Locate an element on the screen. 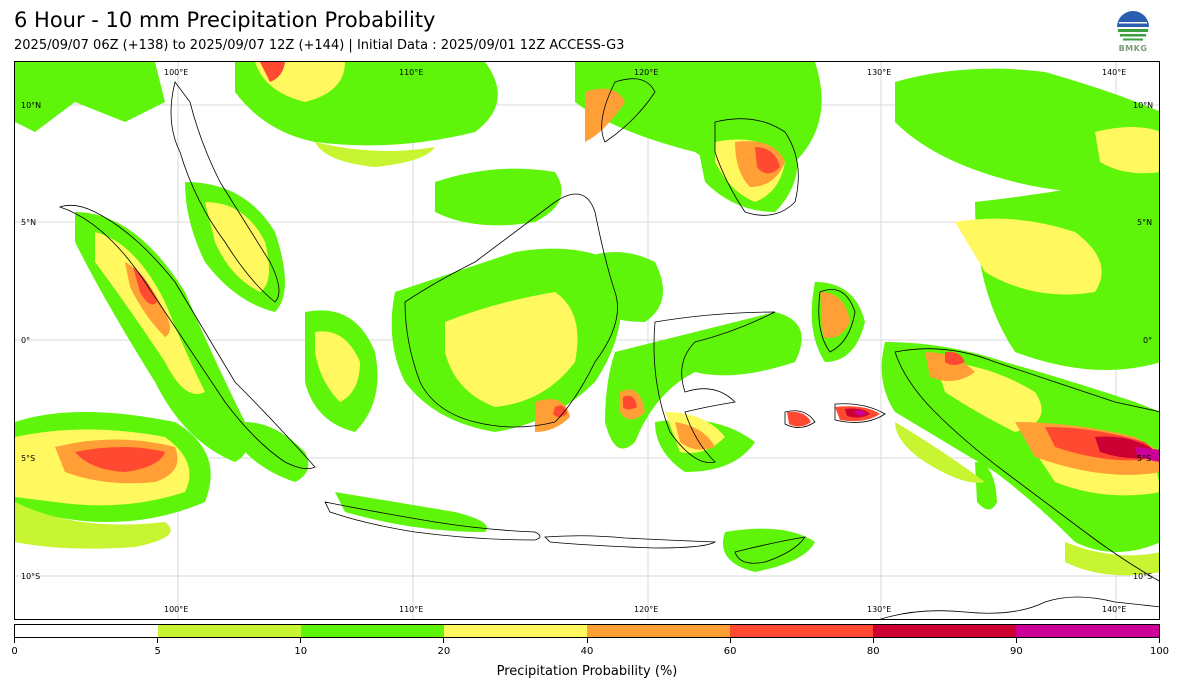 The image size is (1180, 690). map-title: 6 Hour - 10 mm Precipitation Probability is located at coordinates (225, 20).